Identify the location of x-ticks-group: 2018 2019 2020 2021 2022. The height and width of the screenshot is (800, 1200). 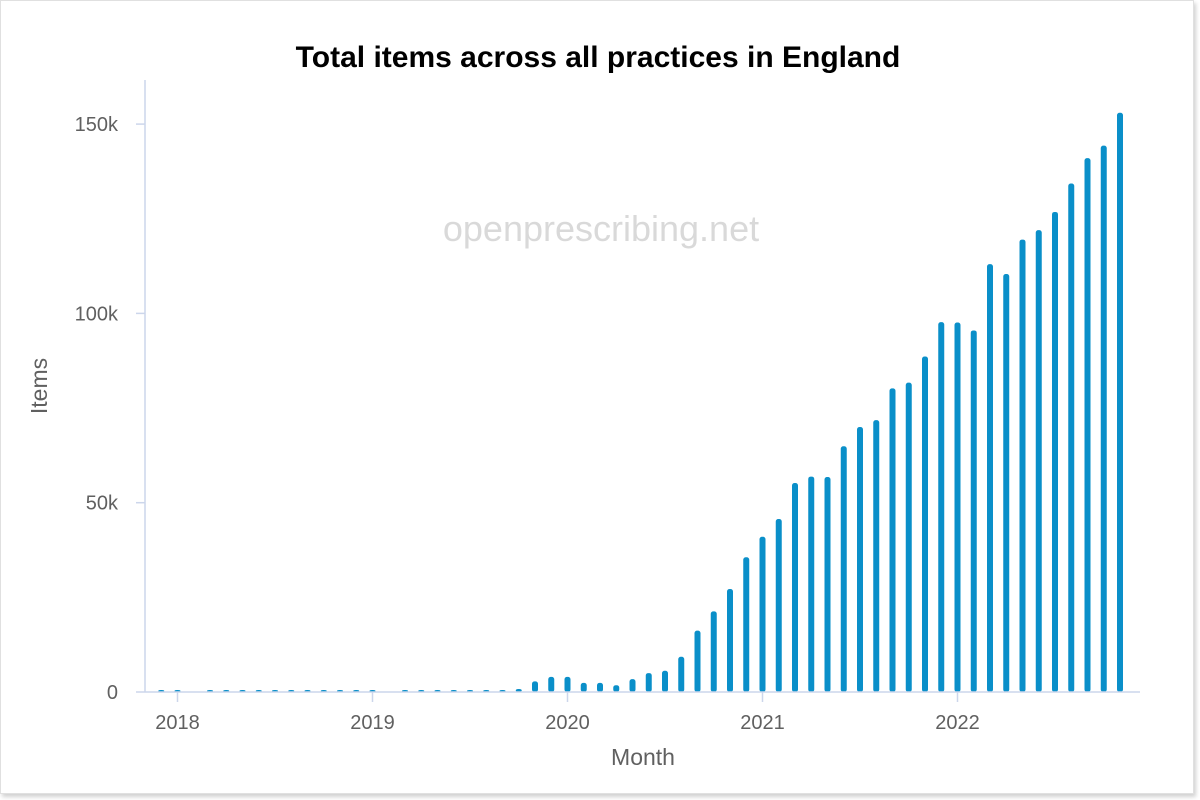
(567, 713).